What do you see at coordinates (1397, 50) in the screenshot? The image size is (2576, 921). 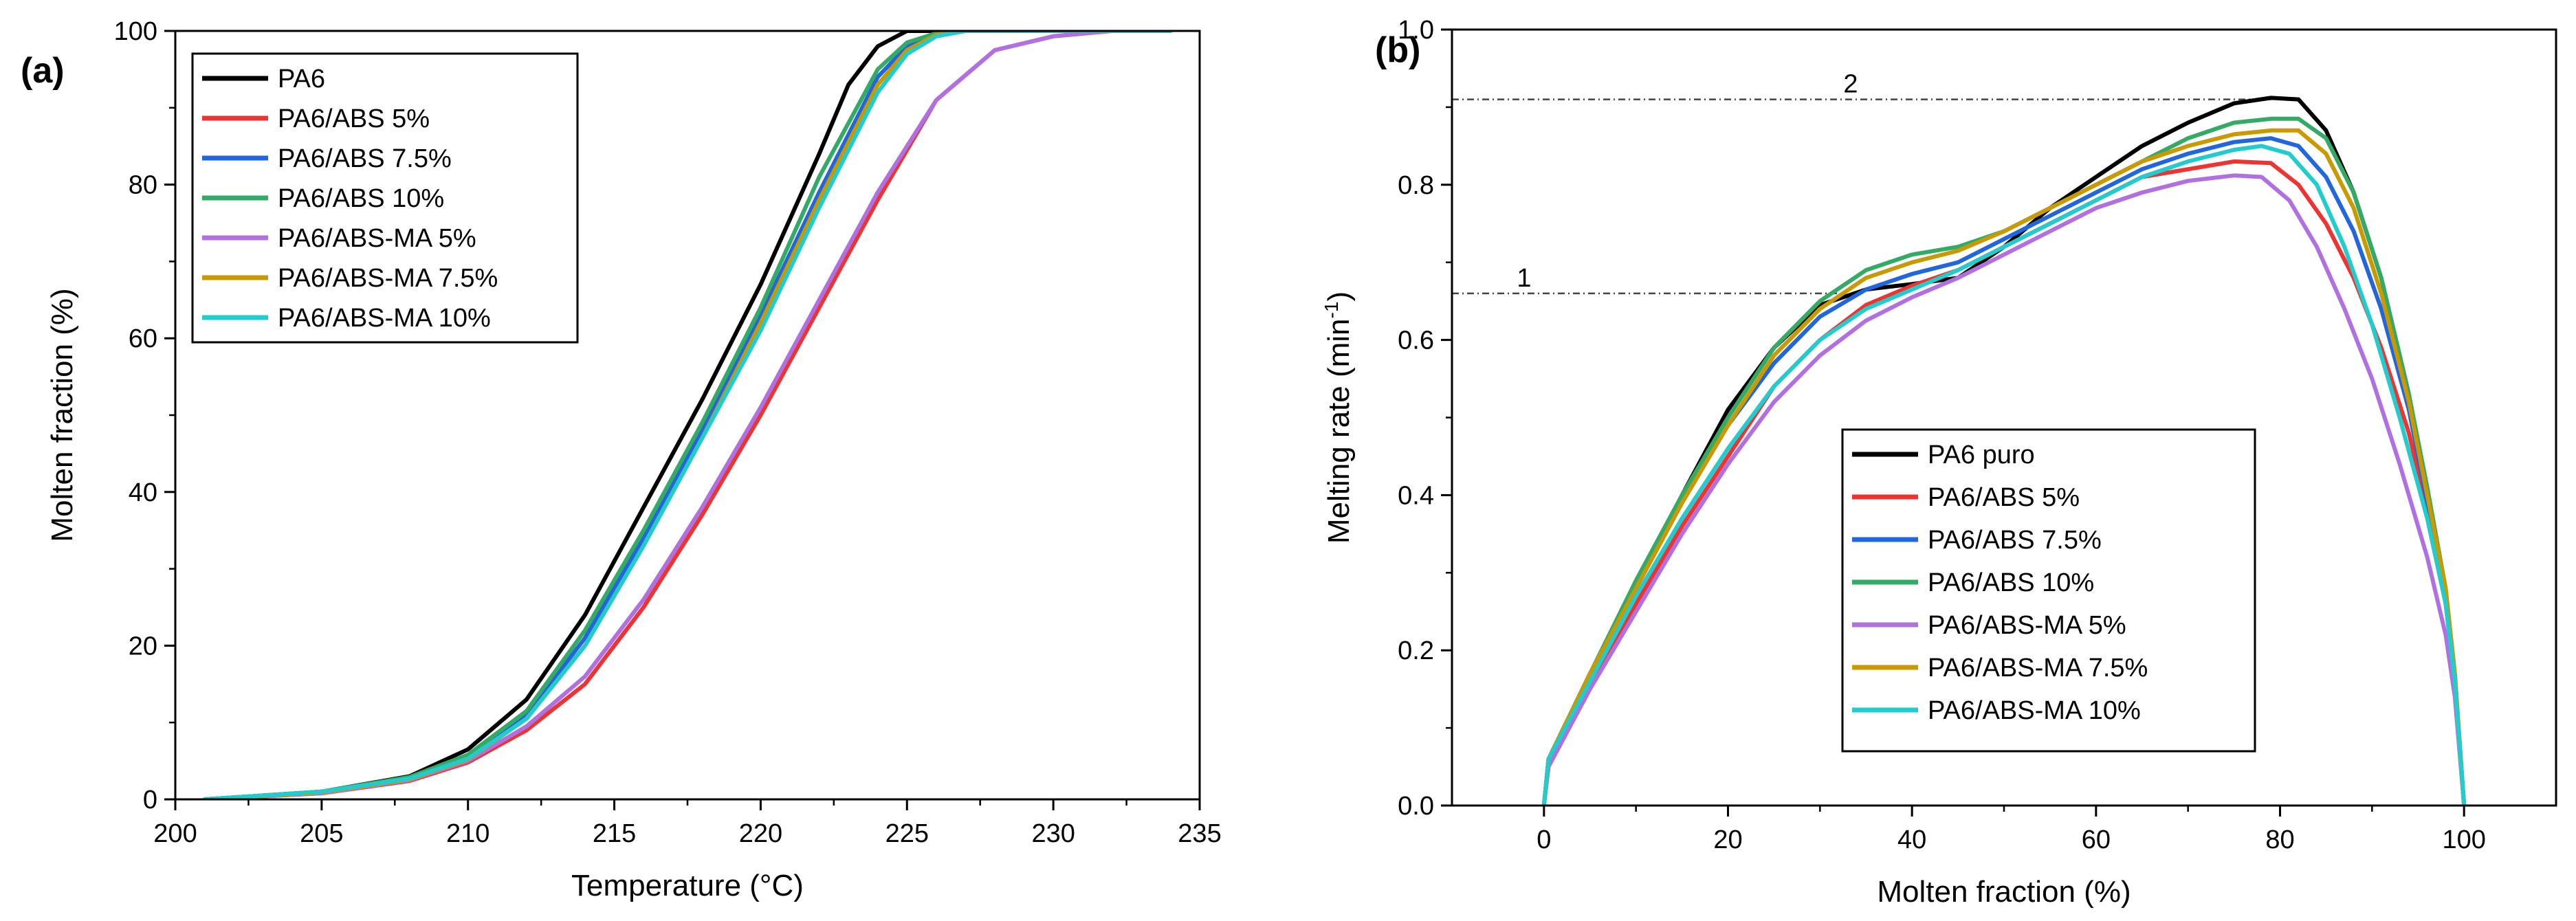 I see `panel-label: (b)` at bounding box center [1397, 50].